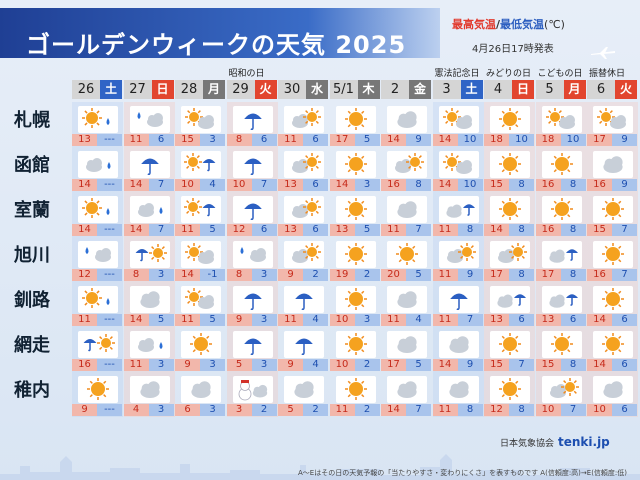  I want to click on sun-rain-icon, so click(96, 298).